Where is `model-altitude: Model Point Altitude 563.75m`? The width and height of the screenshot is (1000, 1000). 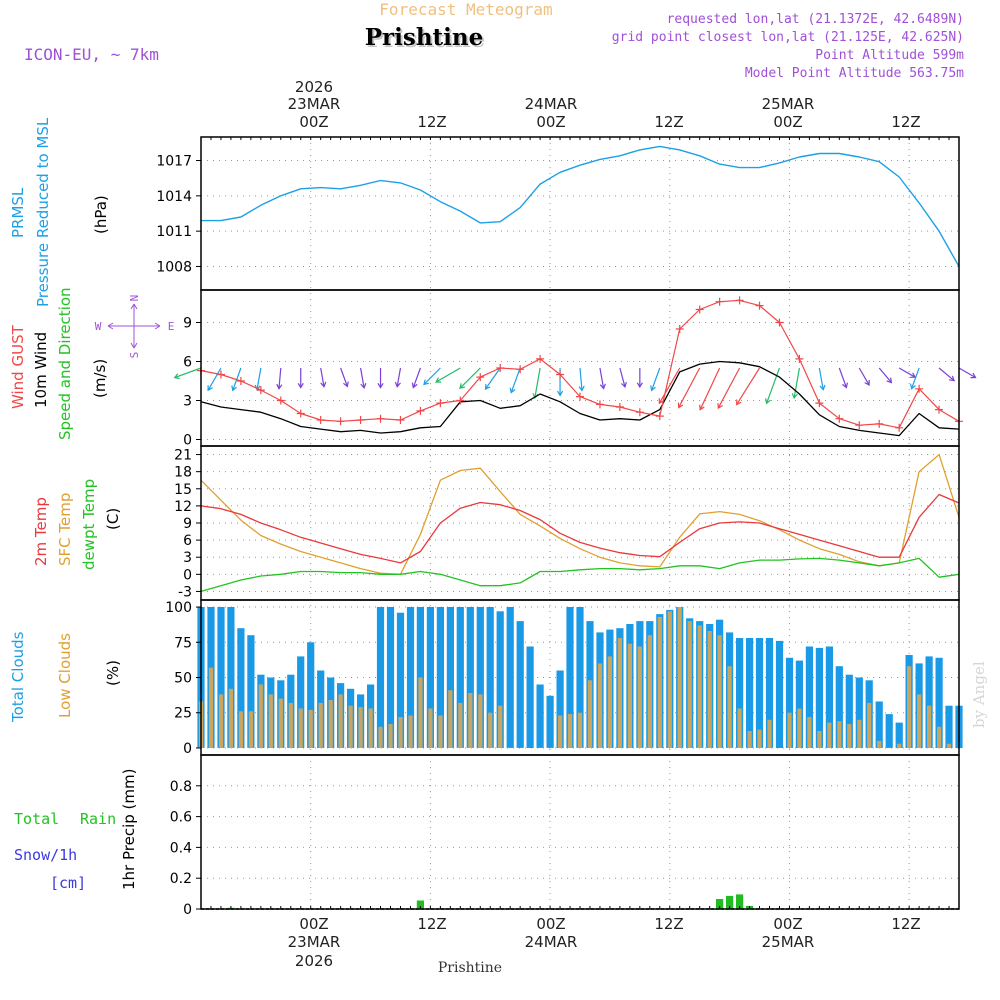
model-altitude: Model Point Altitude 563.75m is located at coordinates (854, 73).